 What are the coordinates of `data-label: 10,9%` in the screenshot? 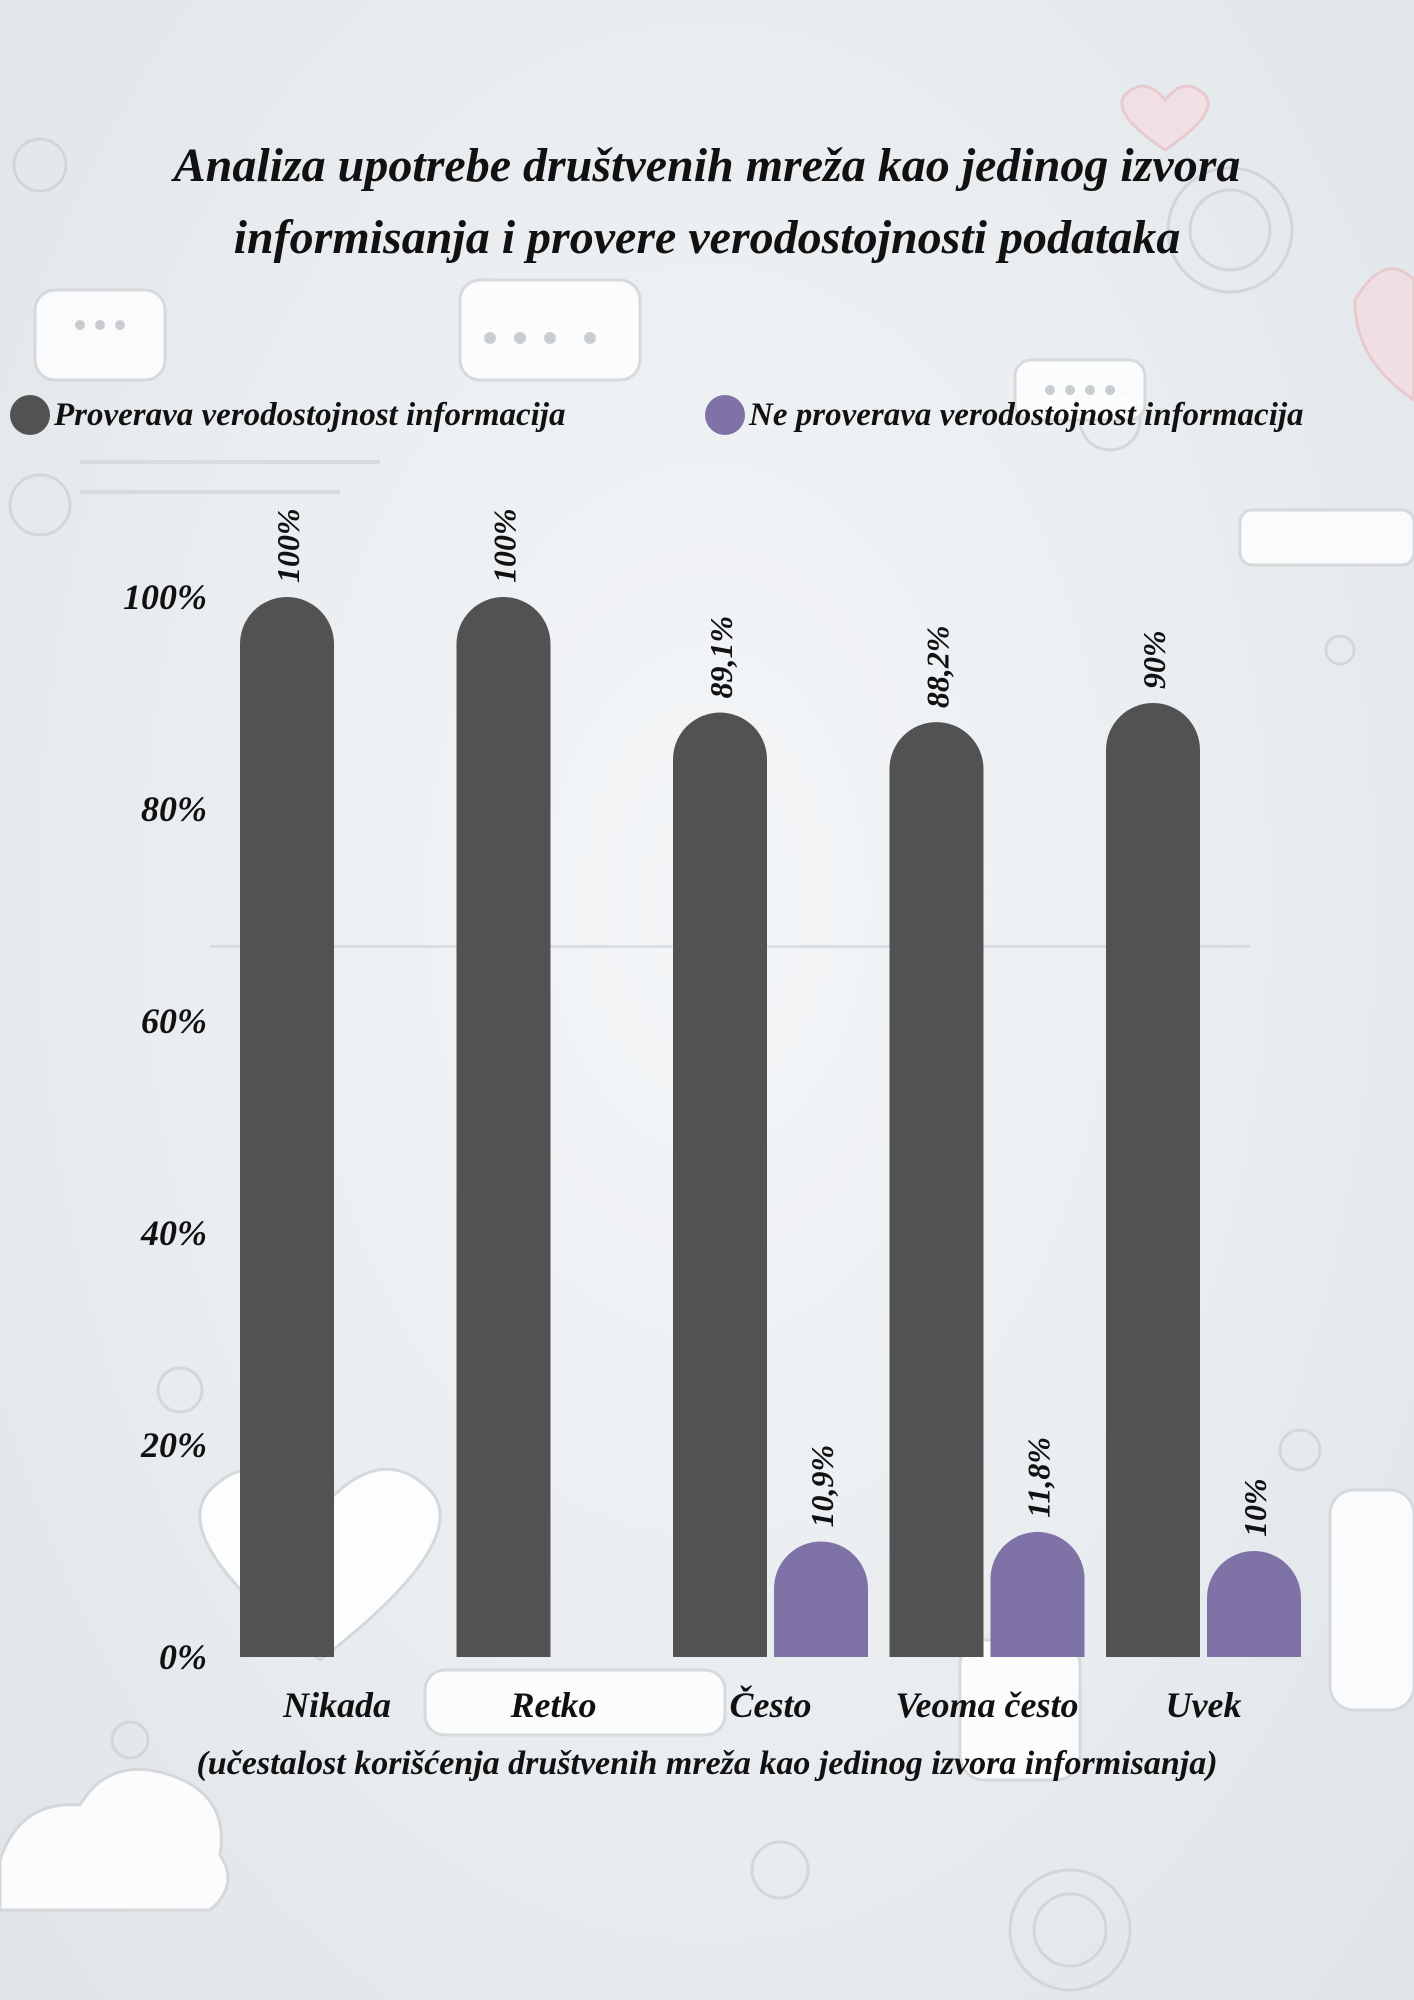 It's located at (822, 1486).